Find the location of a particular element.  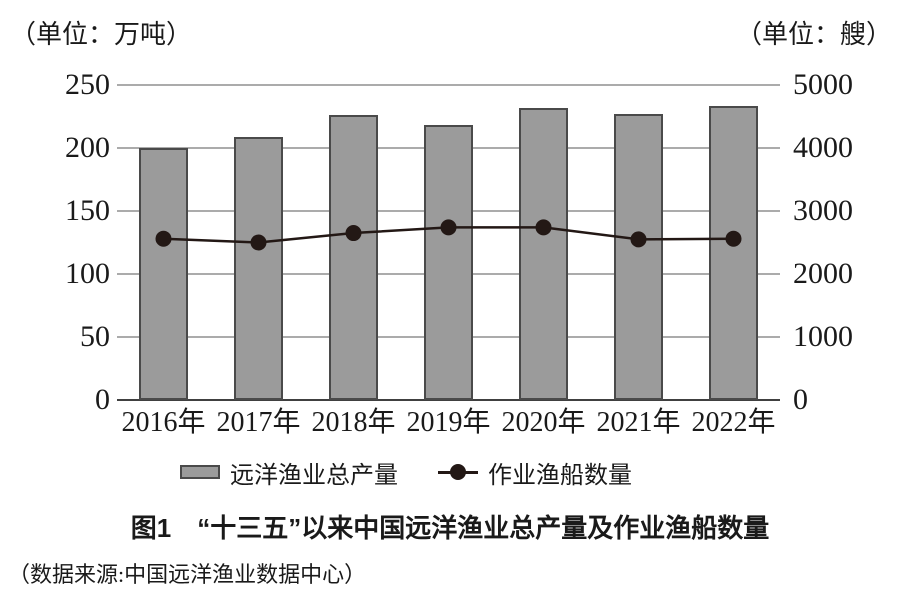

gridline is located at coordinates (448, 85).